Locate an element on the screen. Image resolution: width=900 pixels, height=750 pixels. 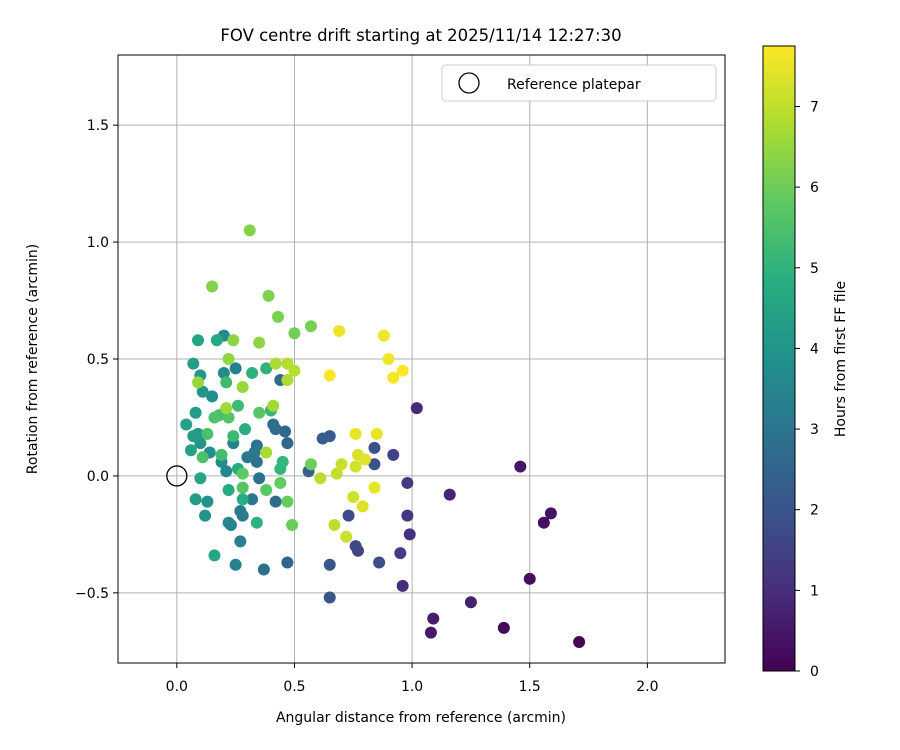
colorbar-tick-label: 5 is located at coordinates (814, 269).